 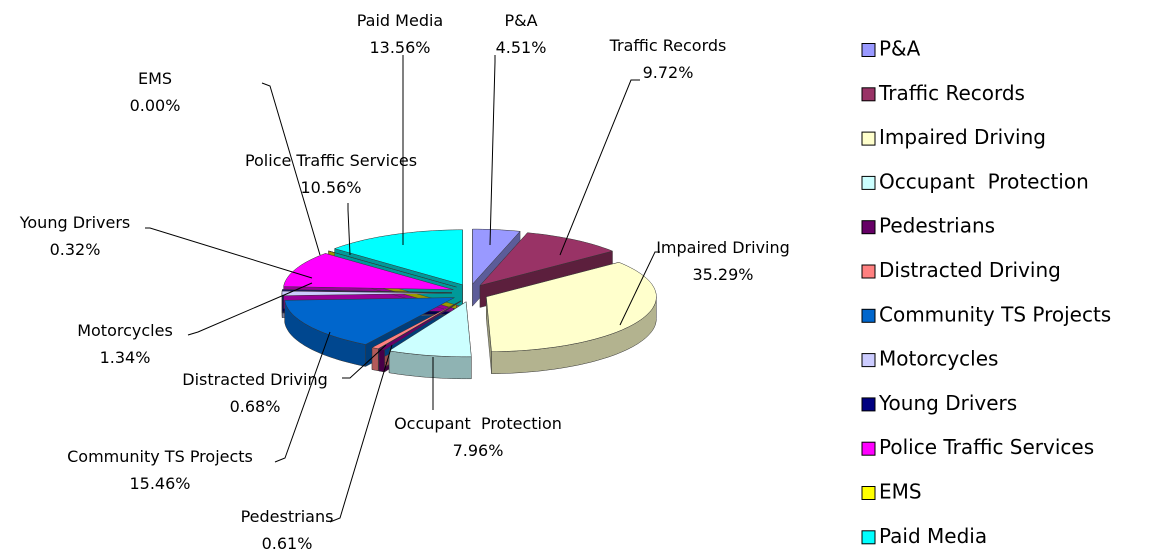 What do you see at coordinates (125, 330) in the screenshot?
I see `label-name: Motorcycles` at bounding box center [125, 330].